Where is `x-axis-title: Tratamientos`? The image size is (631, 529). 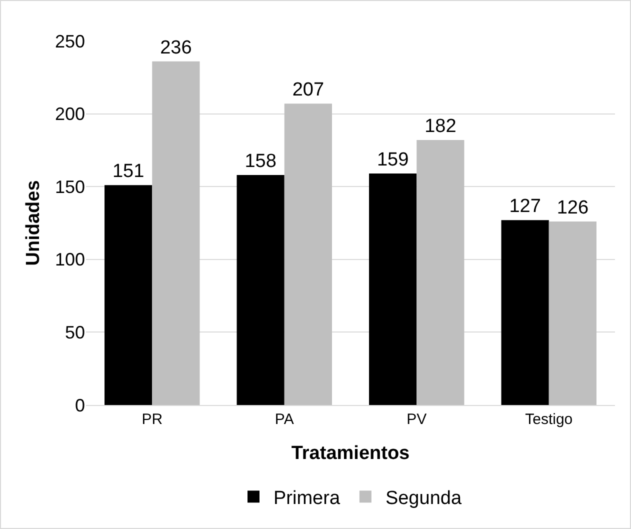 x-axis-title: Tratamientos is located at coordinates (350, 453).